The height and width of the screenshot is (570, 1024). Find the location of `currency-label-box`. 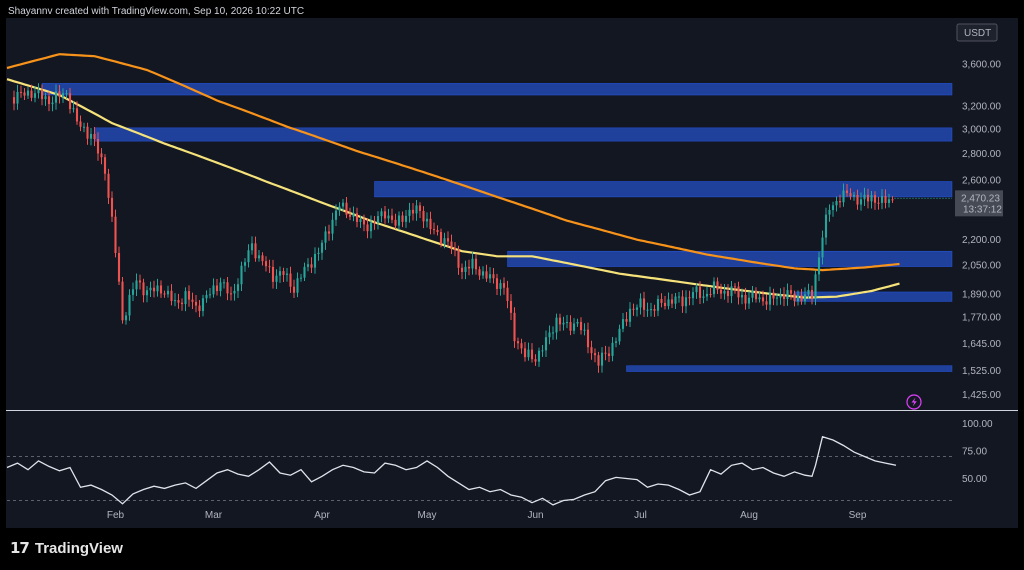

currency-label-box is located at coordinates (977, 32).